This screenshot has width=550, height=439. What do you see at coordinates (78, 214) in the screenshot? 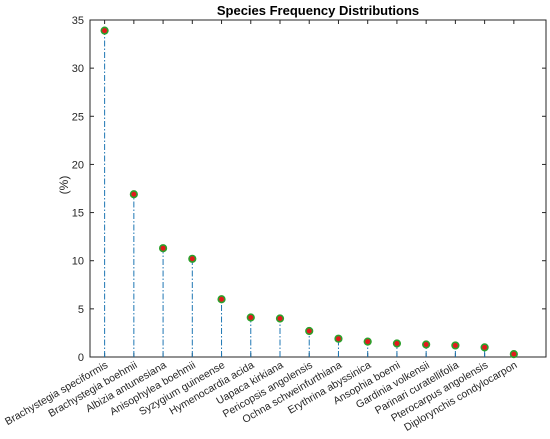
I see `y-tick-label-3: 15` at bounding box center [78, 214].